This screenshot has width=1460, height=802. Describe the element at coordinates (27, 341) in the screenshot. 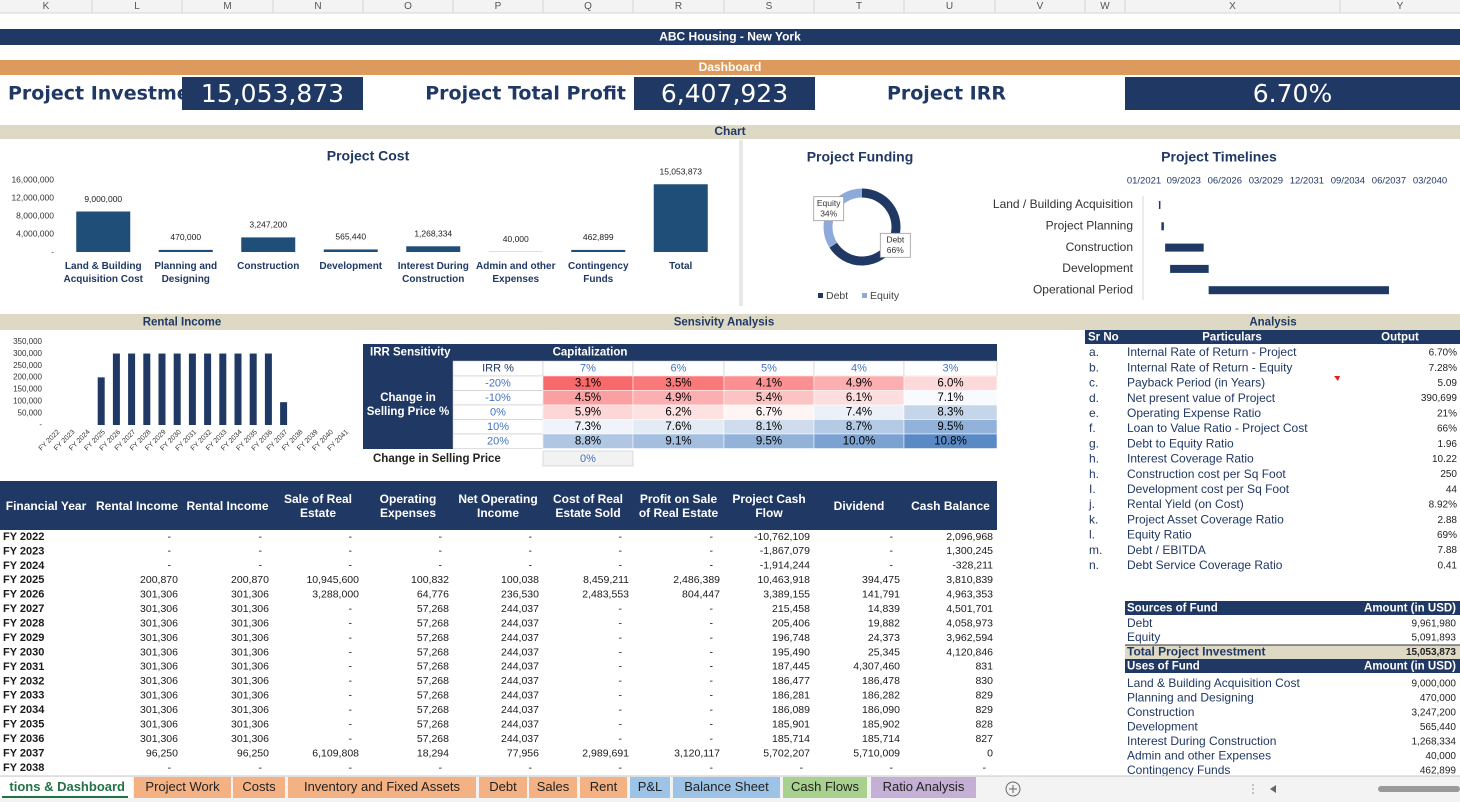

I see `y-tick-label: 350,000` at that location.